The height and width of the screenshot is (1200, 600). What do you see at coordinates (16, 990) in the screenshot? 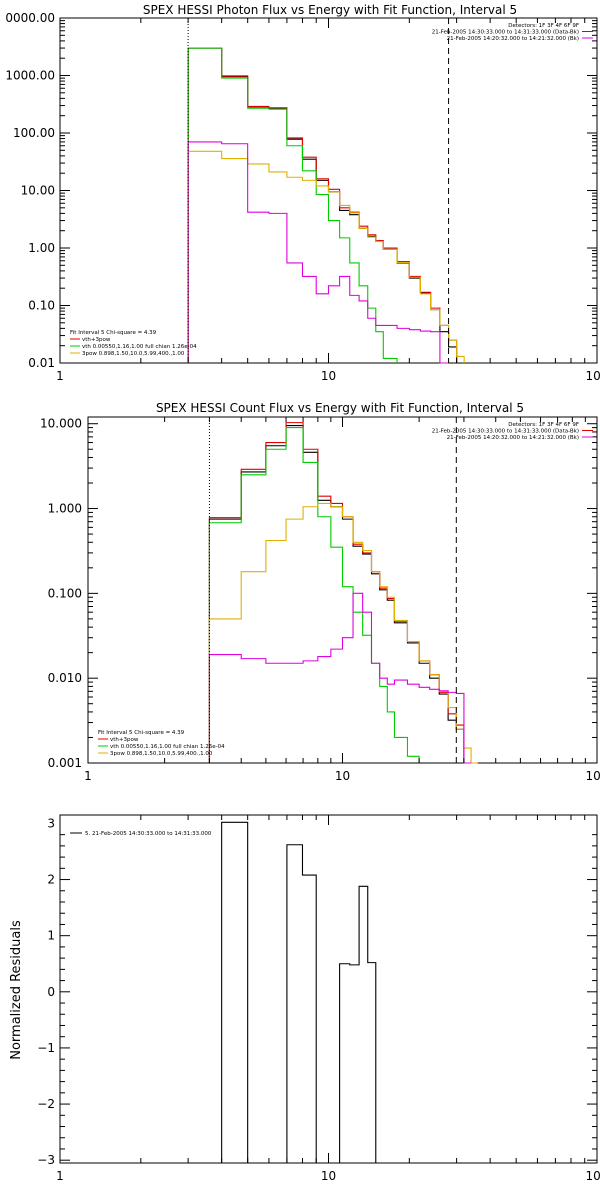
I see `residuals-y-label: Normalized Residuals` at bounding box center [16, 990].